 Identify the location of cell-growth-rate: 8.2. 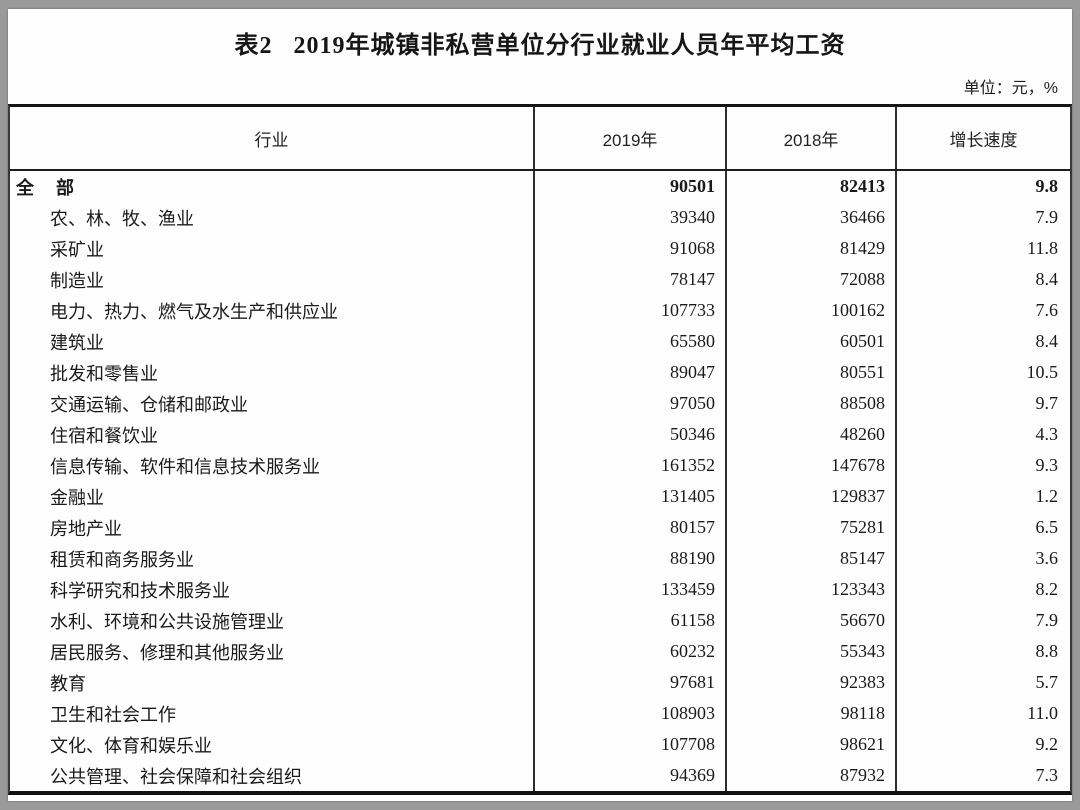
(1047, 589).